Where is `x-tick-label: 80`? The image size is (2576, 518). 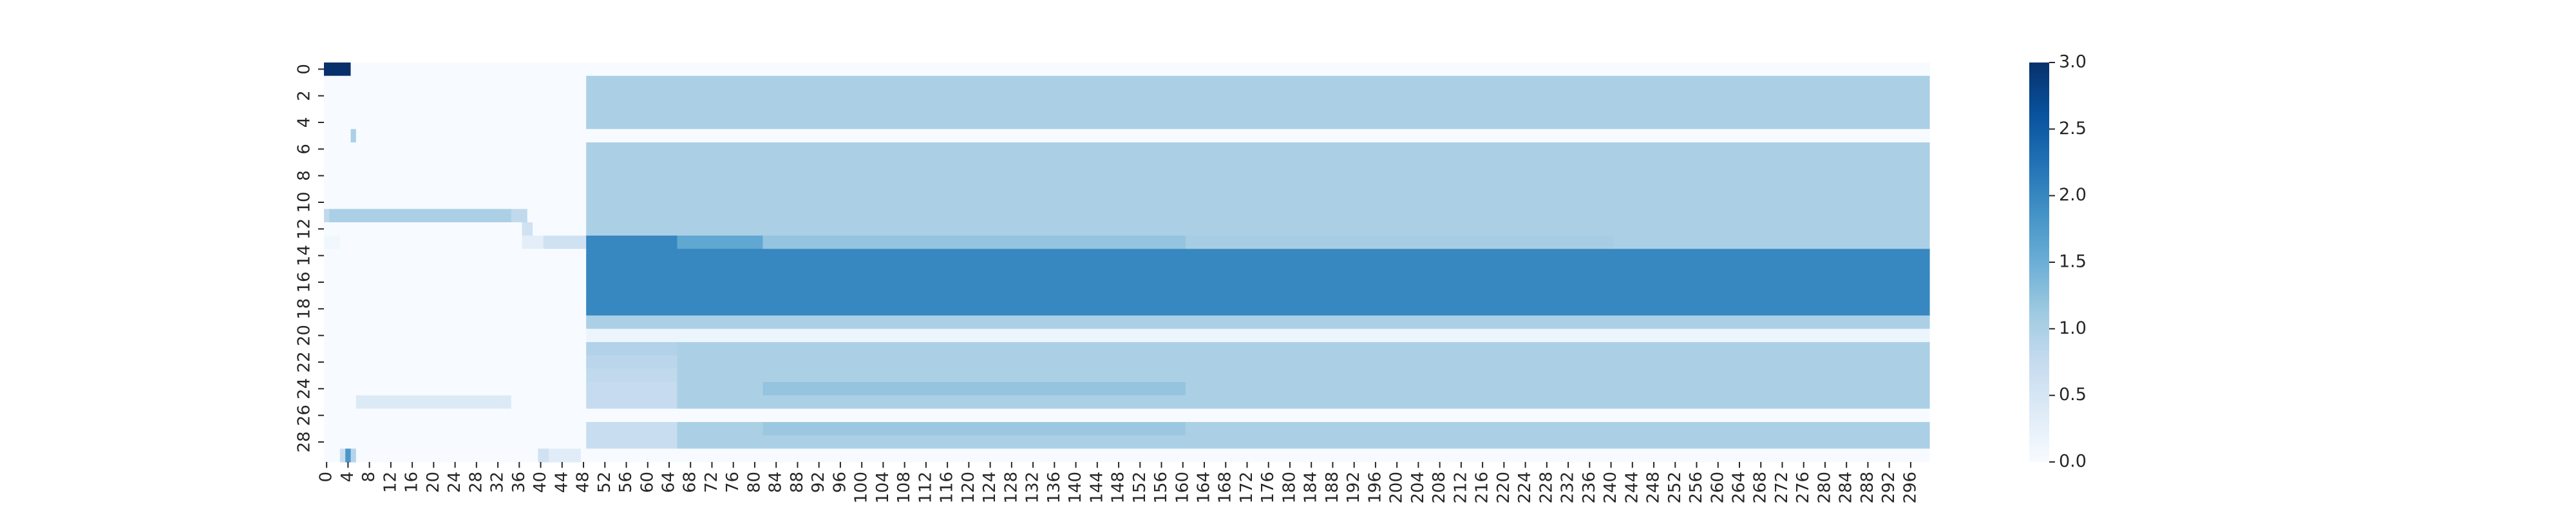 x-tick-label: 80 is located at coordinates (754, 482).